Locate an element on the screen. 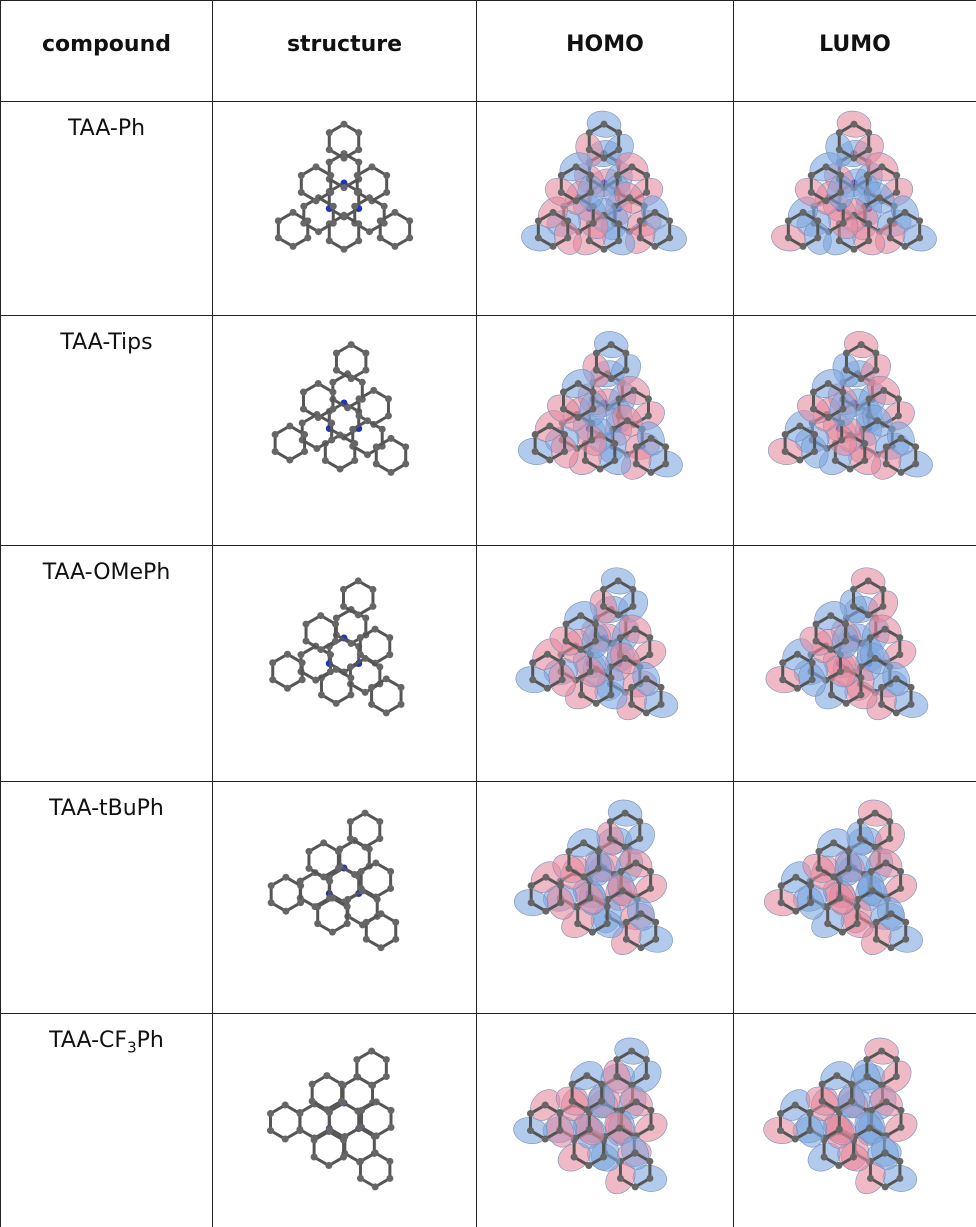  name-part: Ph is located at coordinates (150, 1040).